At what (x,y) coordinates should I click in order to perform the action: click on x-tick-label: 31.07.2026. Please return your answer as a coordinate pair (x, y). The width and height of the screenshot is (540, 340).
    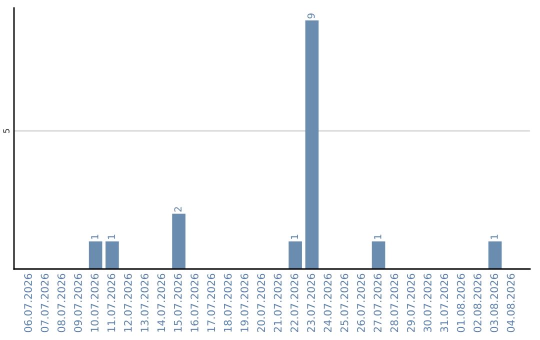
    Looking at the image, I should click on (444, 303).